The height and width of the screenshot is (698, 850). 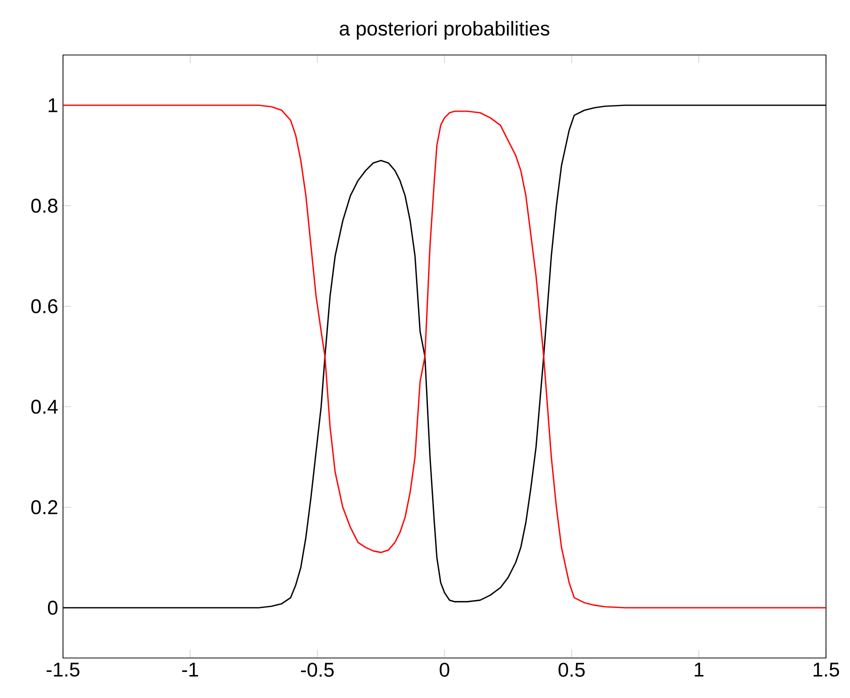 I want to click on y-tick-label: 0, so click(x=53, y=607).